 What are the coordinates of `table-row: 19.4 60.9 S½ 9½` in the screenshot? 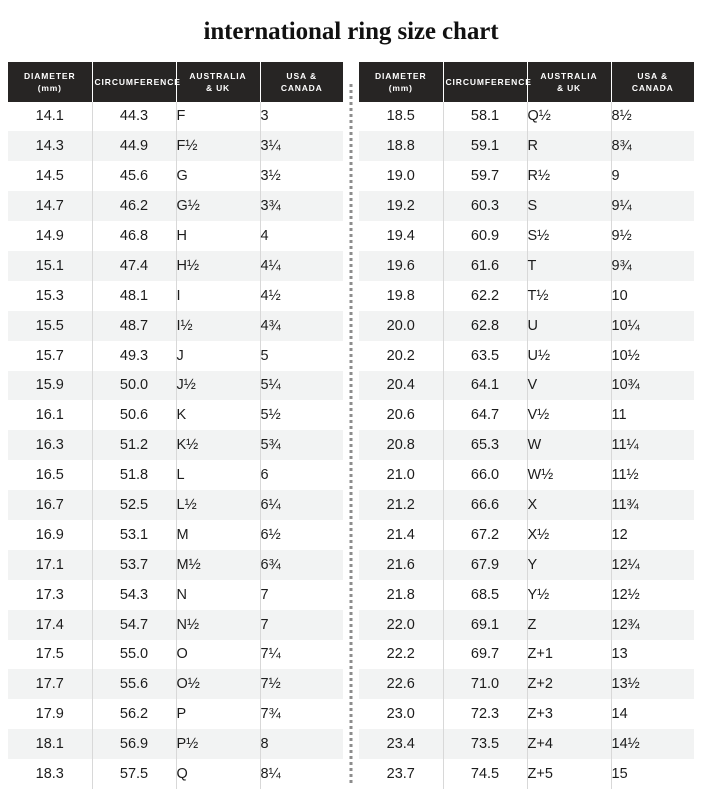 It's located at (526, 236).